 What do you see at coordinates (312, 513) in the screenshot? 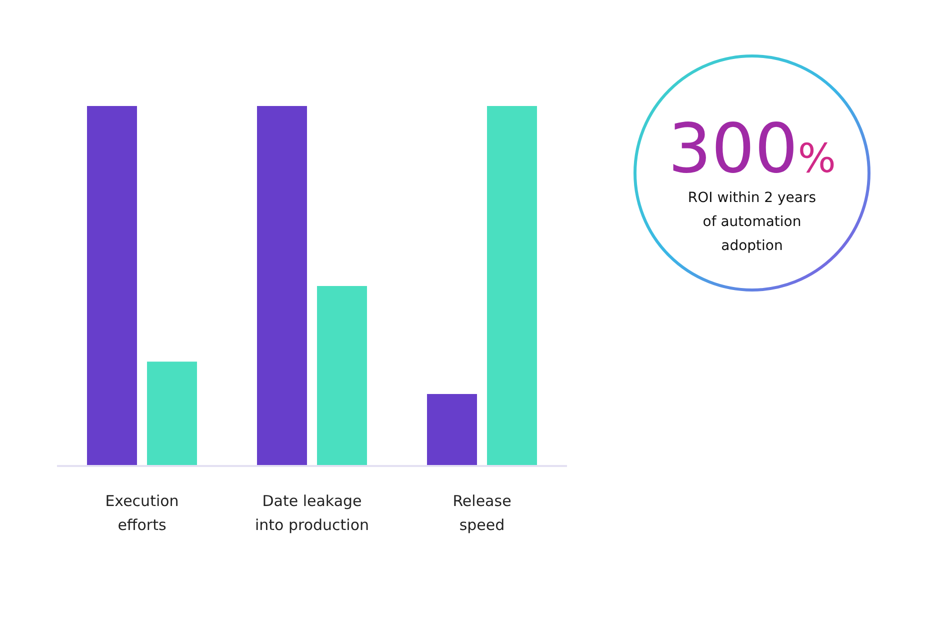
I see `x-tick-label: Date leakage into production` at bounding box center [312, 513].